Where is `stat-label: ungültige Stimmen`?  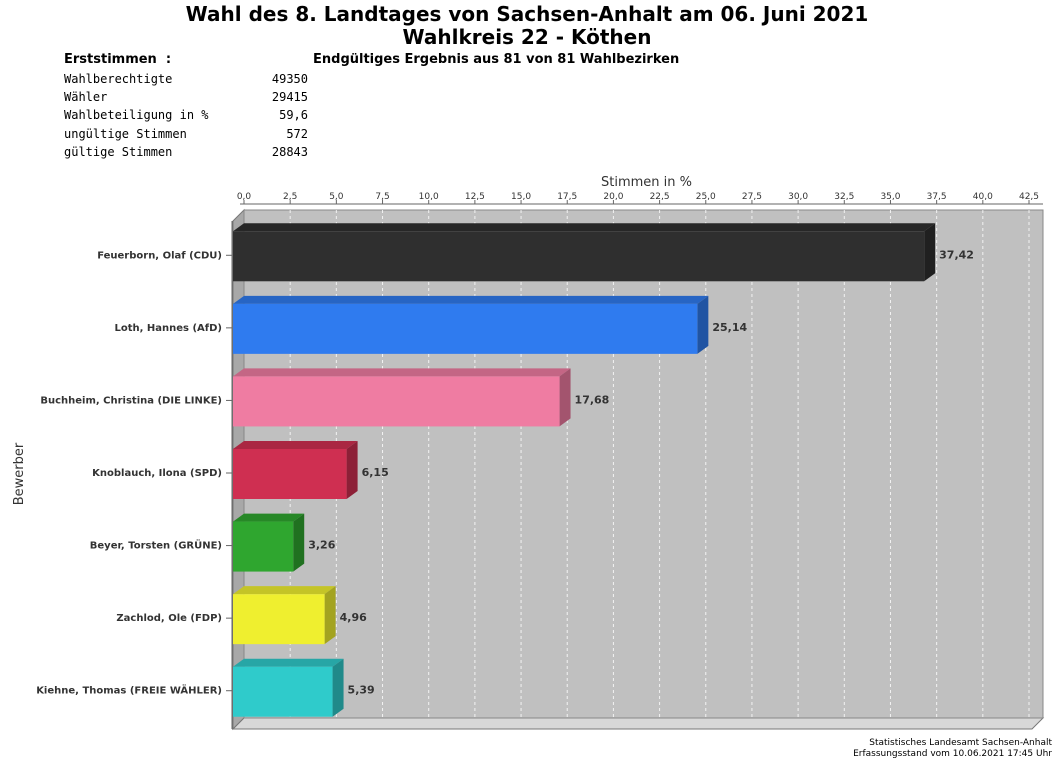 stat-label: ungültige Stimmen is located at coordinates (125, 133).